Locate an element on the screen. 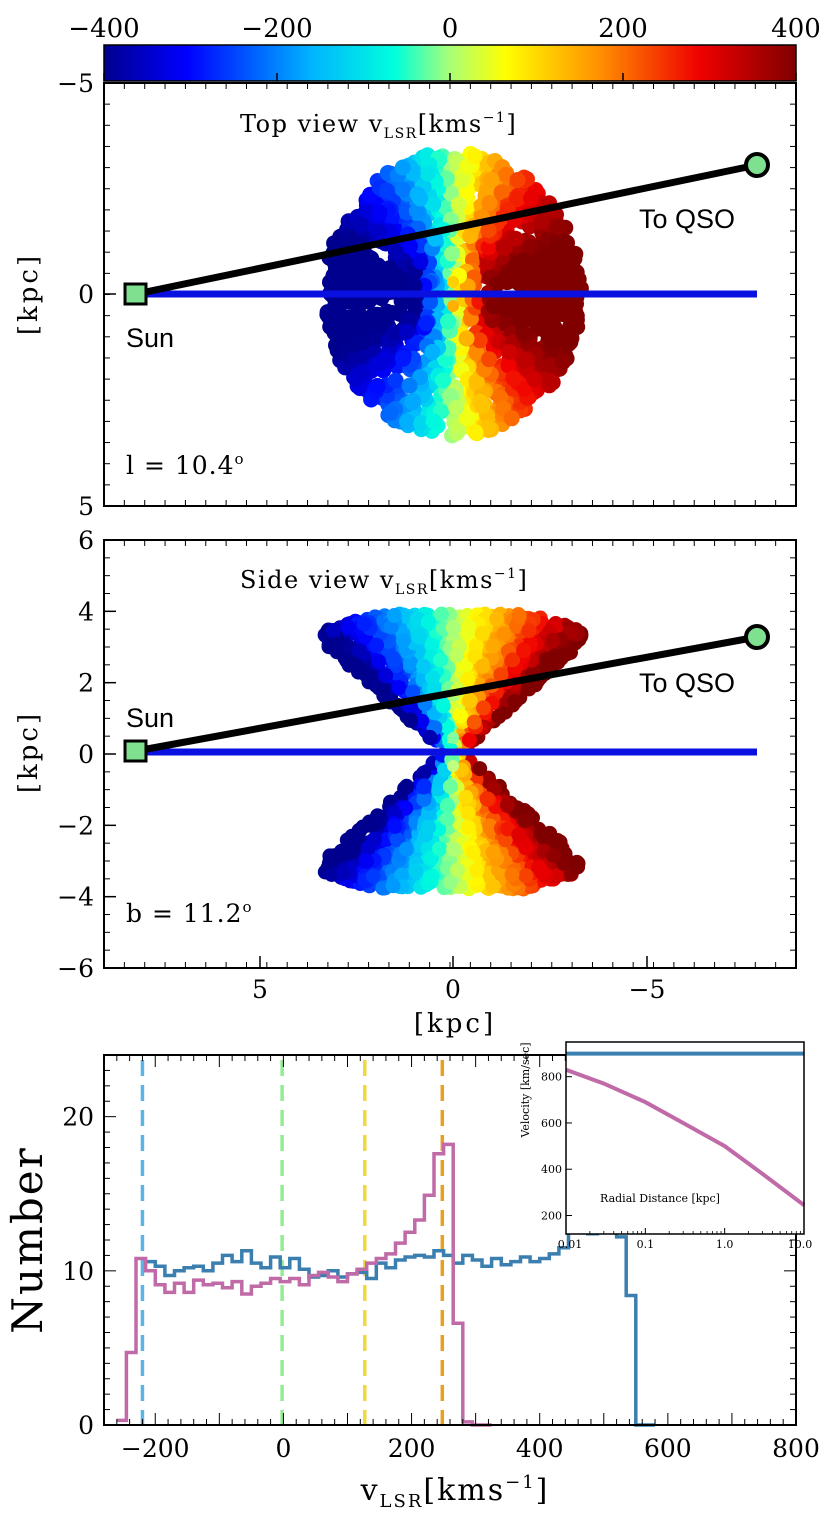  inset-xtick-label: 1.0 is located at coordinates (725, 1244).